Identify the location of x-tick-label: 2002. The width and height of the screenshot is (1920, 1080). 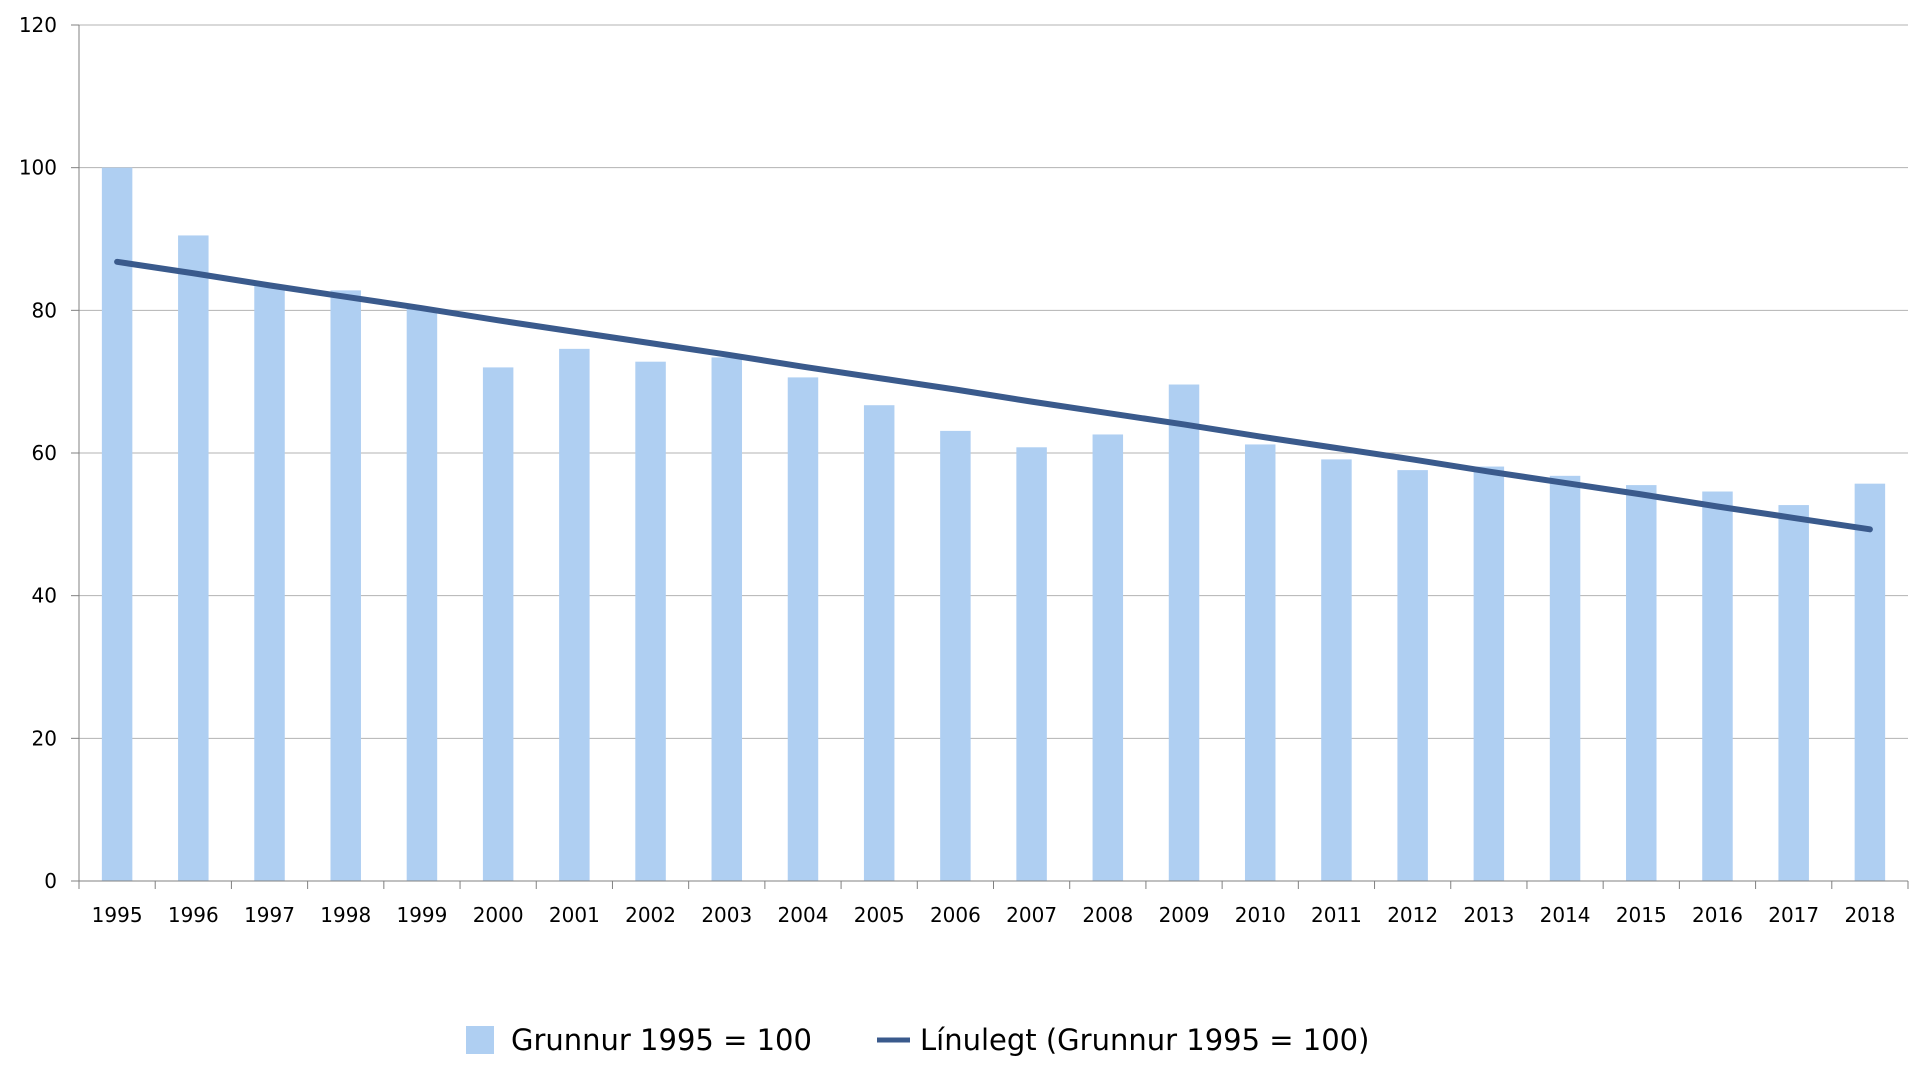
(650, 915).